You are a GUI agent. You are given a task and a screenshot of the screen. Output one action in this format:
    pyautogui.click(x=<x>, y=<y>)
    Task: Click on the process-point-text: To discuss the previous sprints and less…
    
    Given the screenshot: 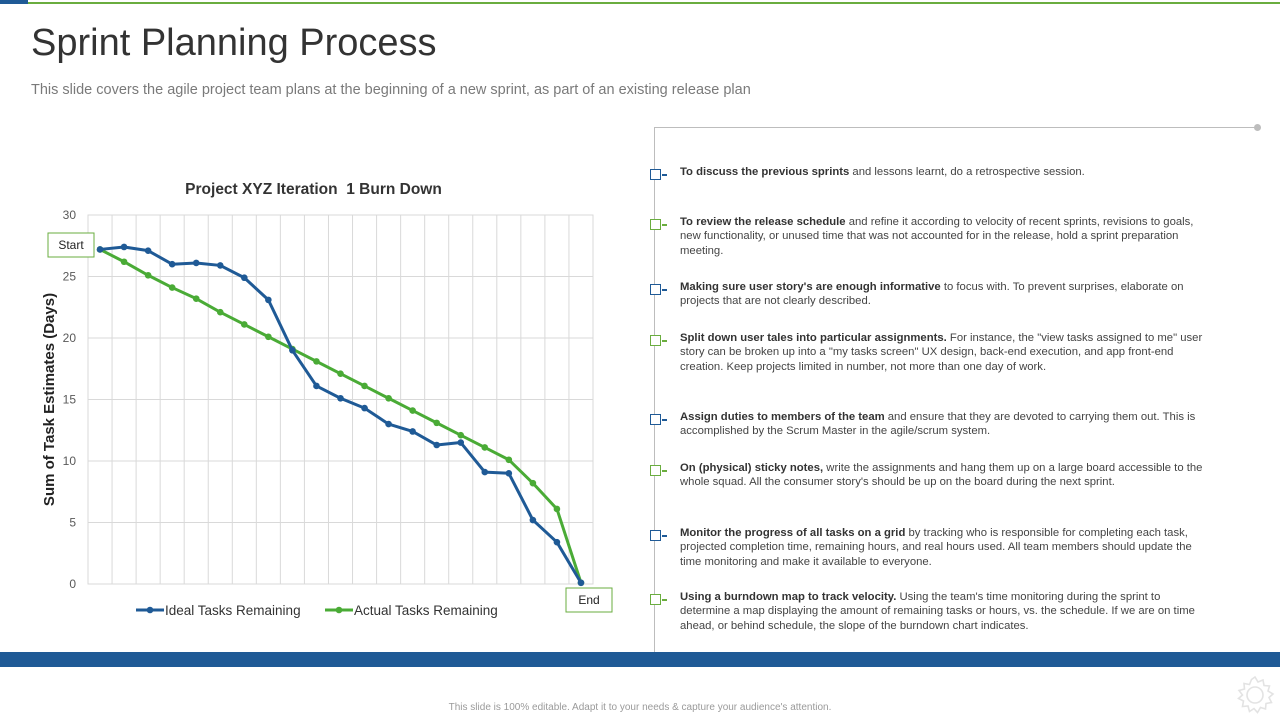 What is the action you would take?
    pyautogui.click(x=942, y=172)
    